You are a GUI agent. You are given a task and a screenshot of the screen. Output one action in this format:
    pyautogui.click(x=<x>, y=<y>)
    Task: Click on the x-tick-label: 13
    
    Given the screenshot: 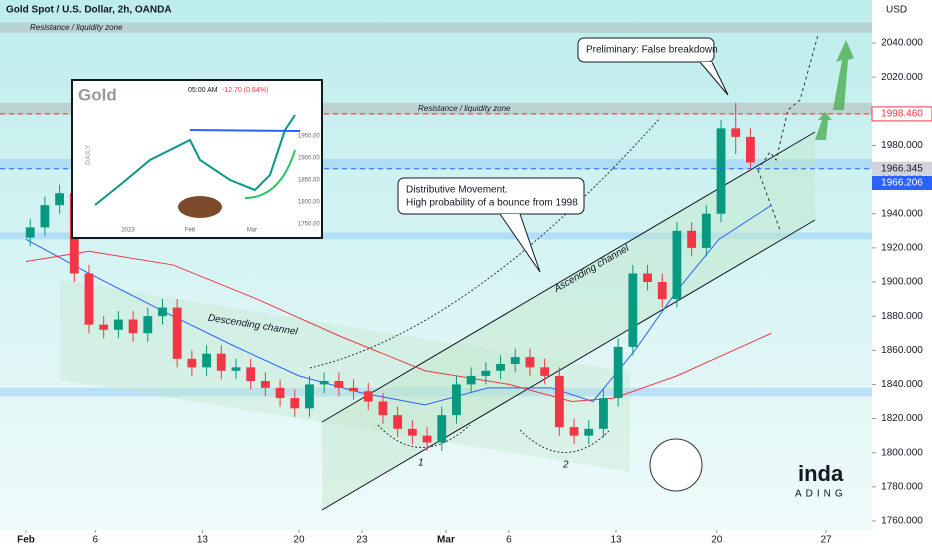 What is the action you would take?
    pyautogui.click(x=616, y=540)
    